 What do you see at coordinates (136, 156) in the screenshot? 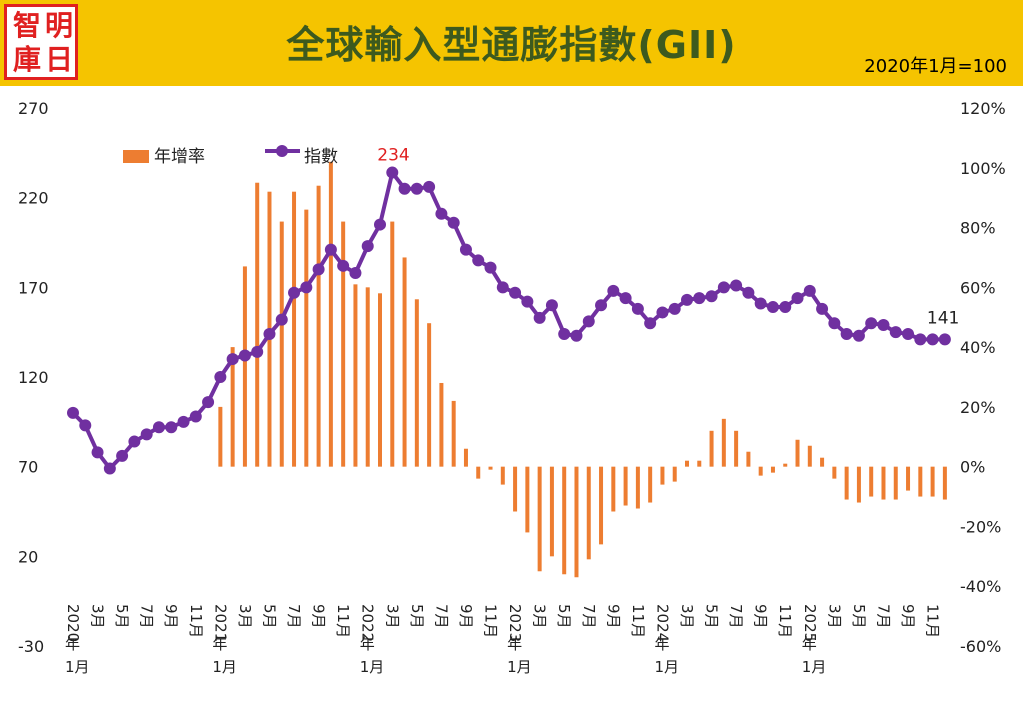
I see `legend-bar-swatch` at bounding box center [136, 156].